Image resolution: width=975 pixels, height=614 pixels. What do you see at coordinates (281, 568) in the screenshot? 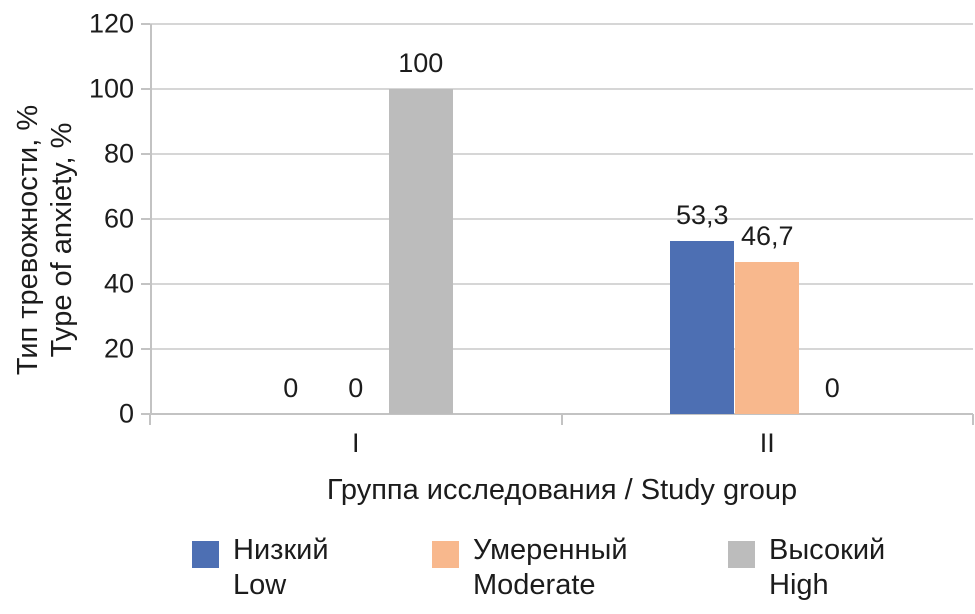
I see `legend-label-low: Низкий Low` at bounding box center [281, 568].